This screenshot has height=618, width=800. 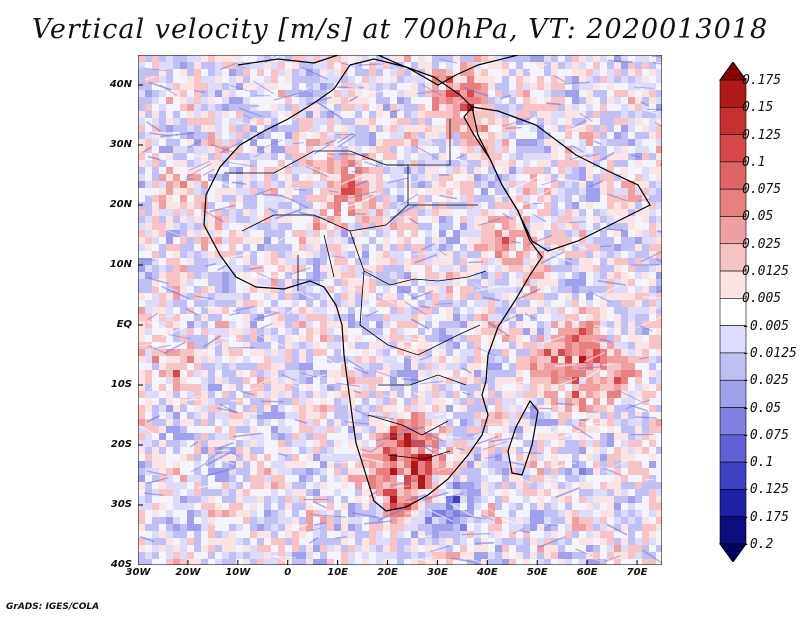 I want to click on lon-label: 60E, so click(x=587, y=572).